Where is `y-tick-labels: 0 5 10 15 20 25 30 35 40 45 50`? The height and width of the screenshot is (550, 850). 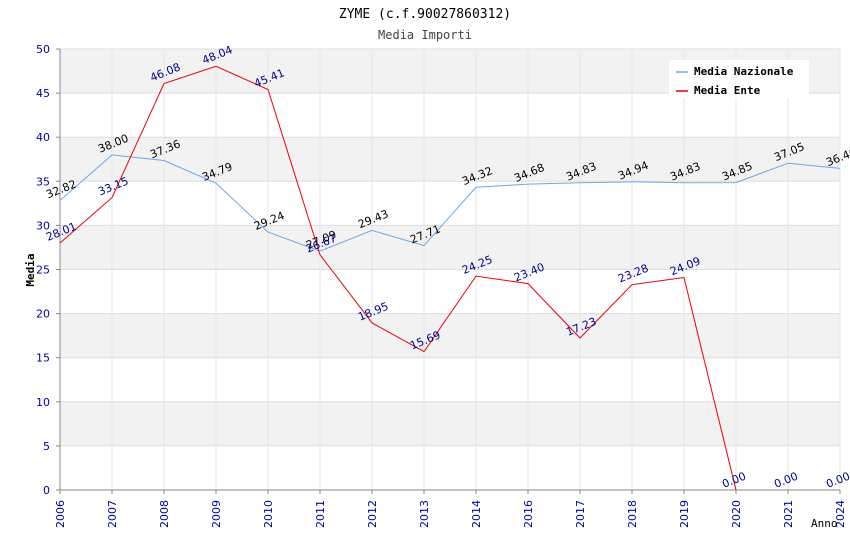
y-tick-labels: 0 5 10 15 20 25 30 35 40 45 50 is located at coordinates (43, 270).